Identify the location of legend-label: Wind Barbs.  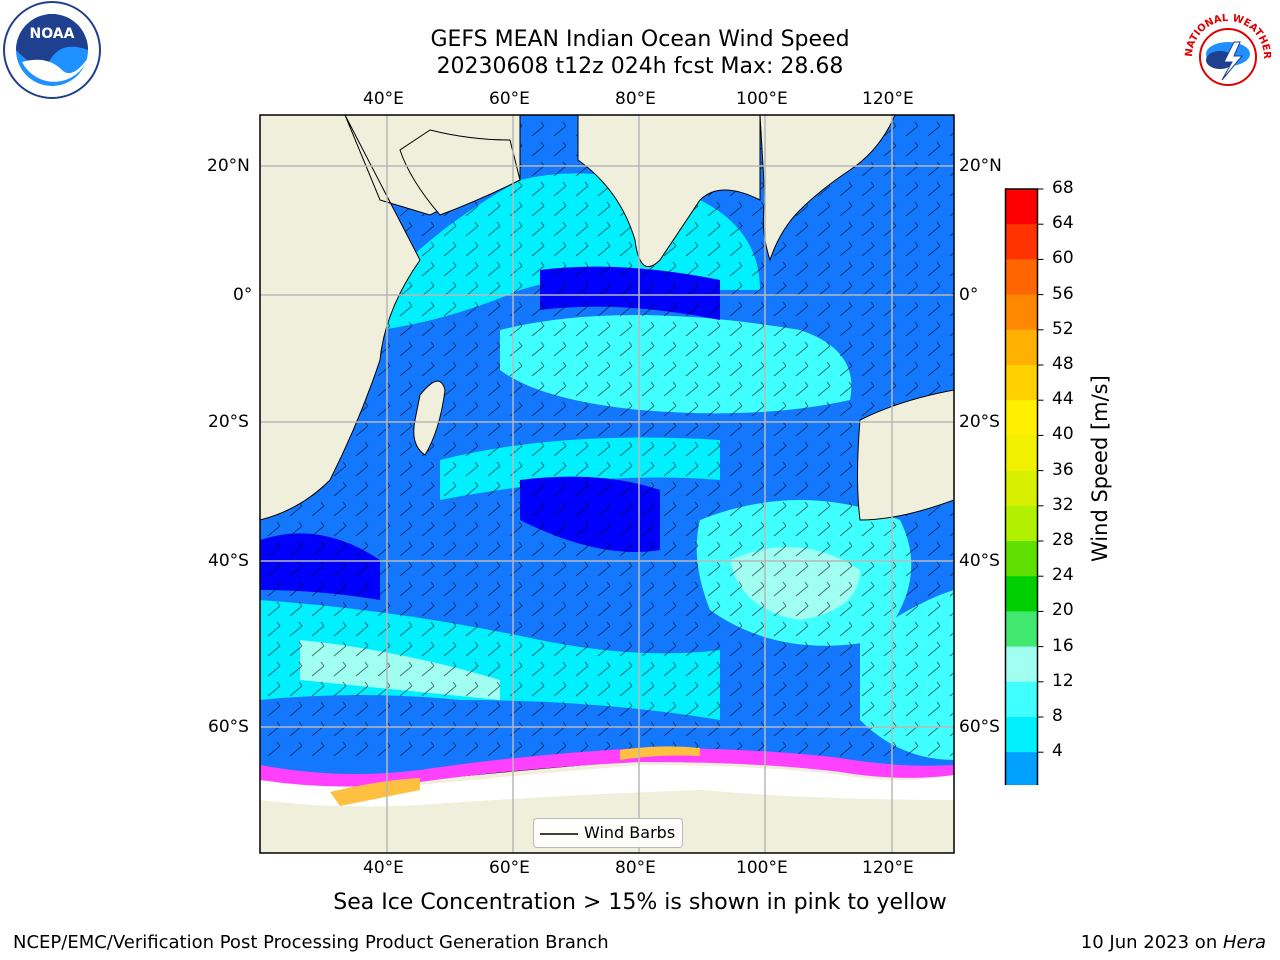
(630, 832).